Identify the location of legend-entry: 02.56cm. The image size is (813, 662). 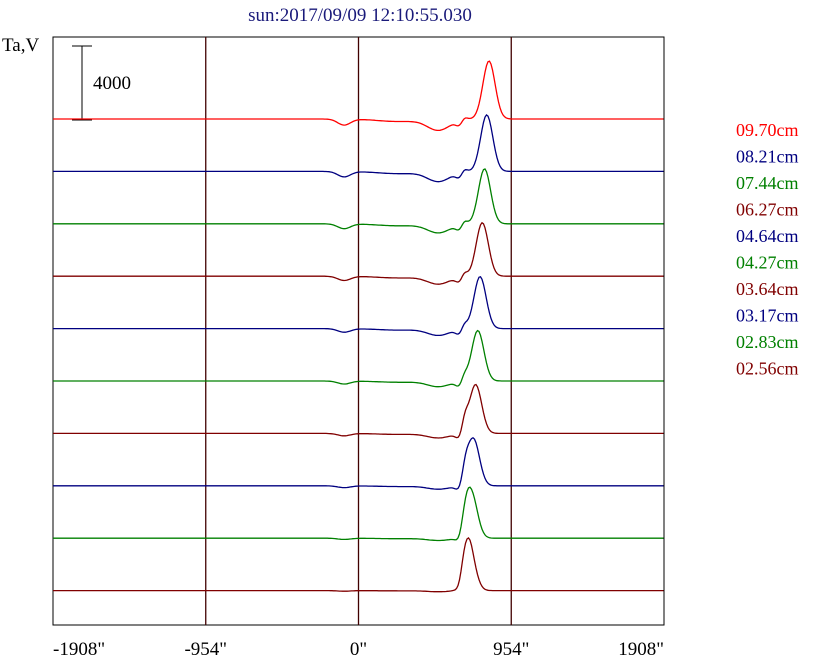
(767, 369).